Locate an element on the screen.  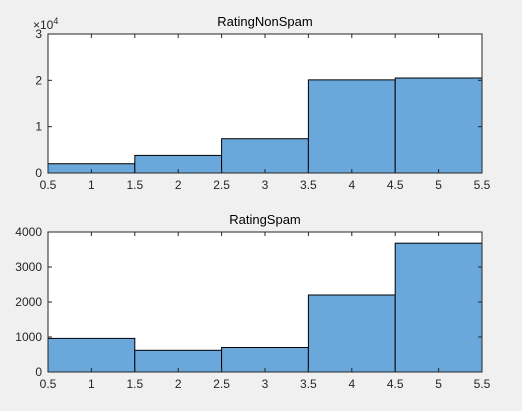
exponent-base: ×10 is located at coordinates (43, 25).